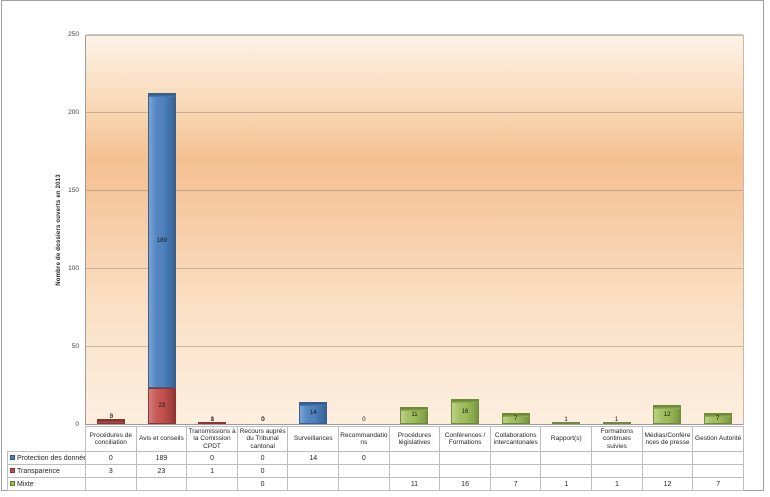  What do you see at coordinates (465, 230) in the screenshot?
I see `bar-column: 16` at bounding box center [465, 230].